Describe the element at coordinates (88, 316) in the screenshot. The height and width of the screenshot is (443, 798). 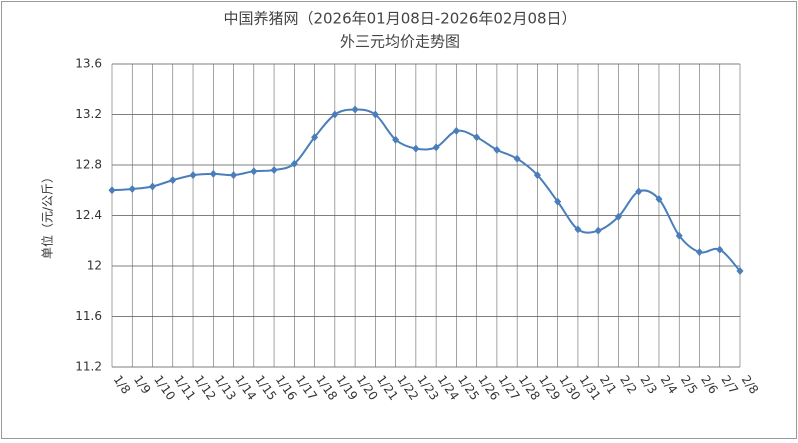
I see `y-tick-label: 11.6` at that location.